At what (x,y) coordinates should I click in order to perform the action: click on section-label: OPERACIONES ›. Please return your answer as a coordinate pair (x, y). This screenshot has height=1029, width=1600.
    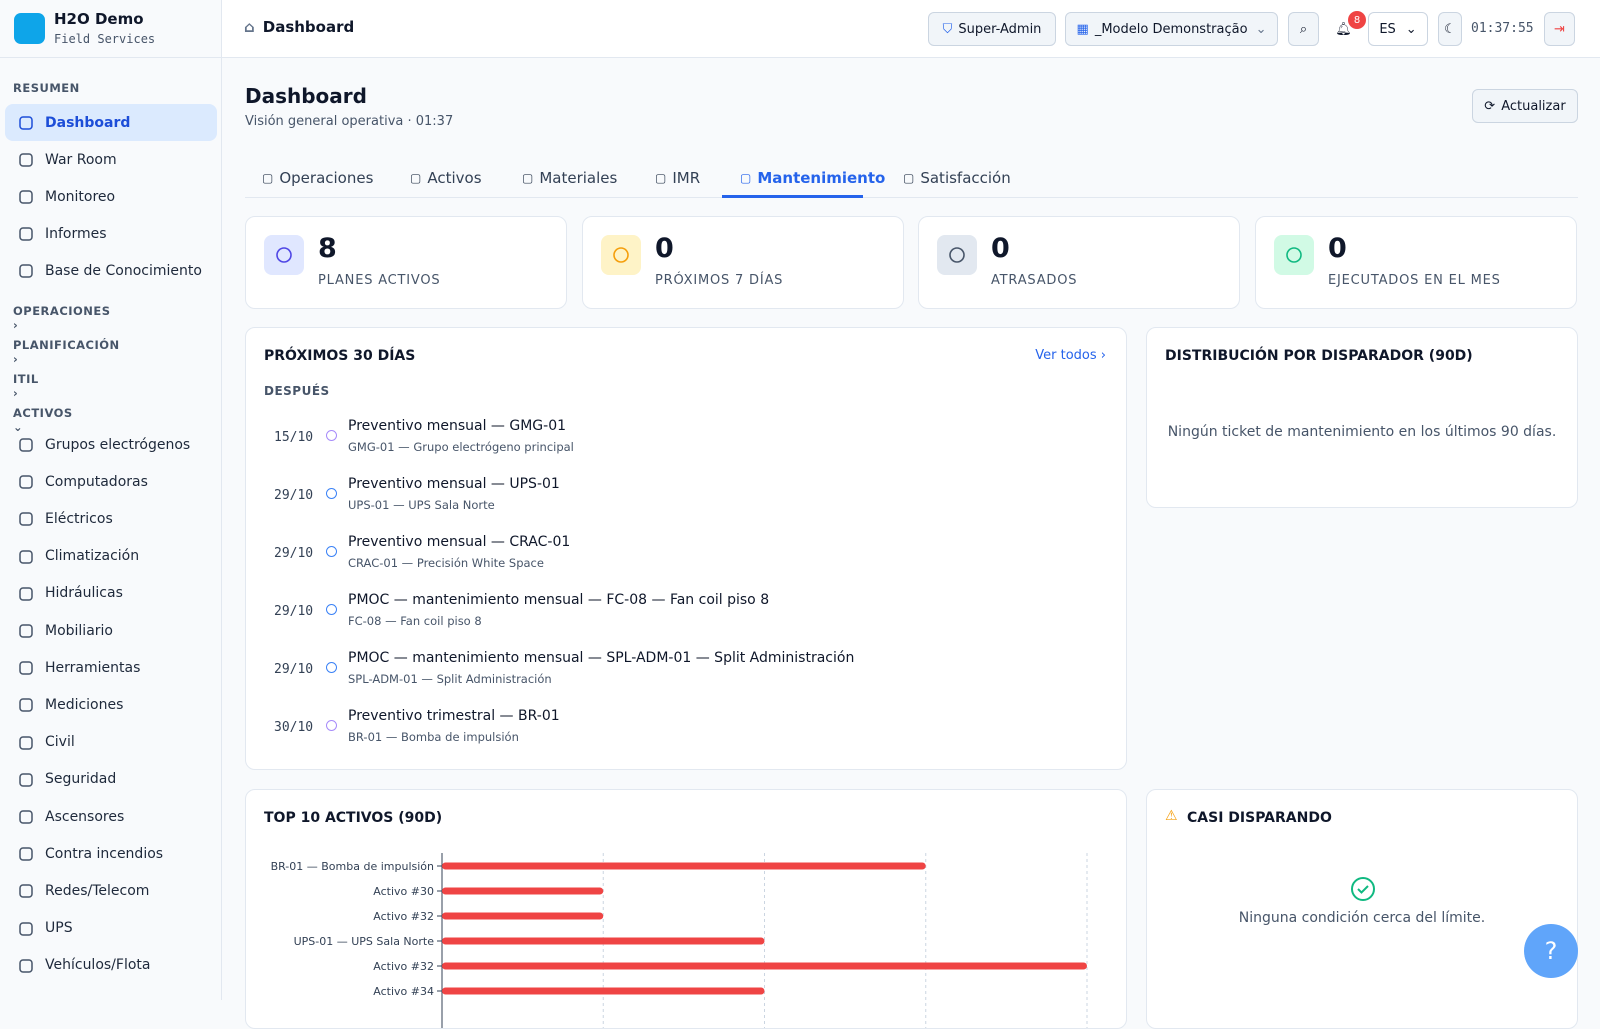
    Looking at the image, I should click on (111, 318).